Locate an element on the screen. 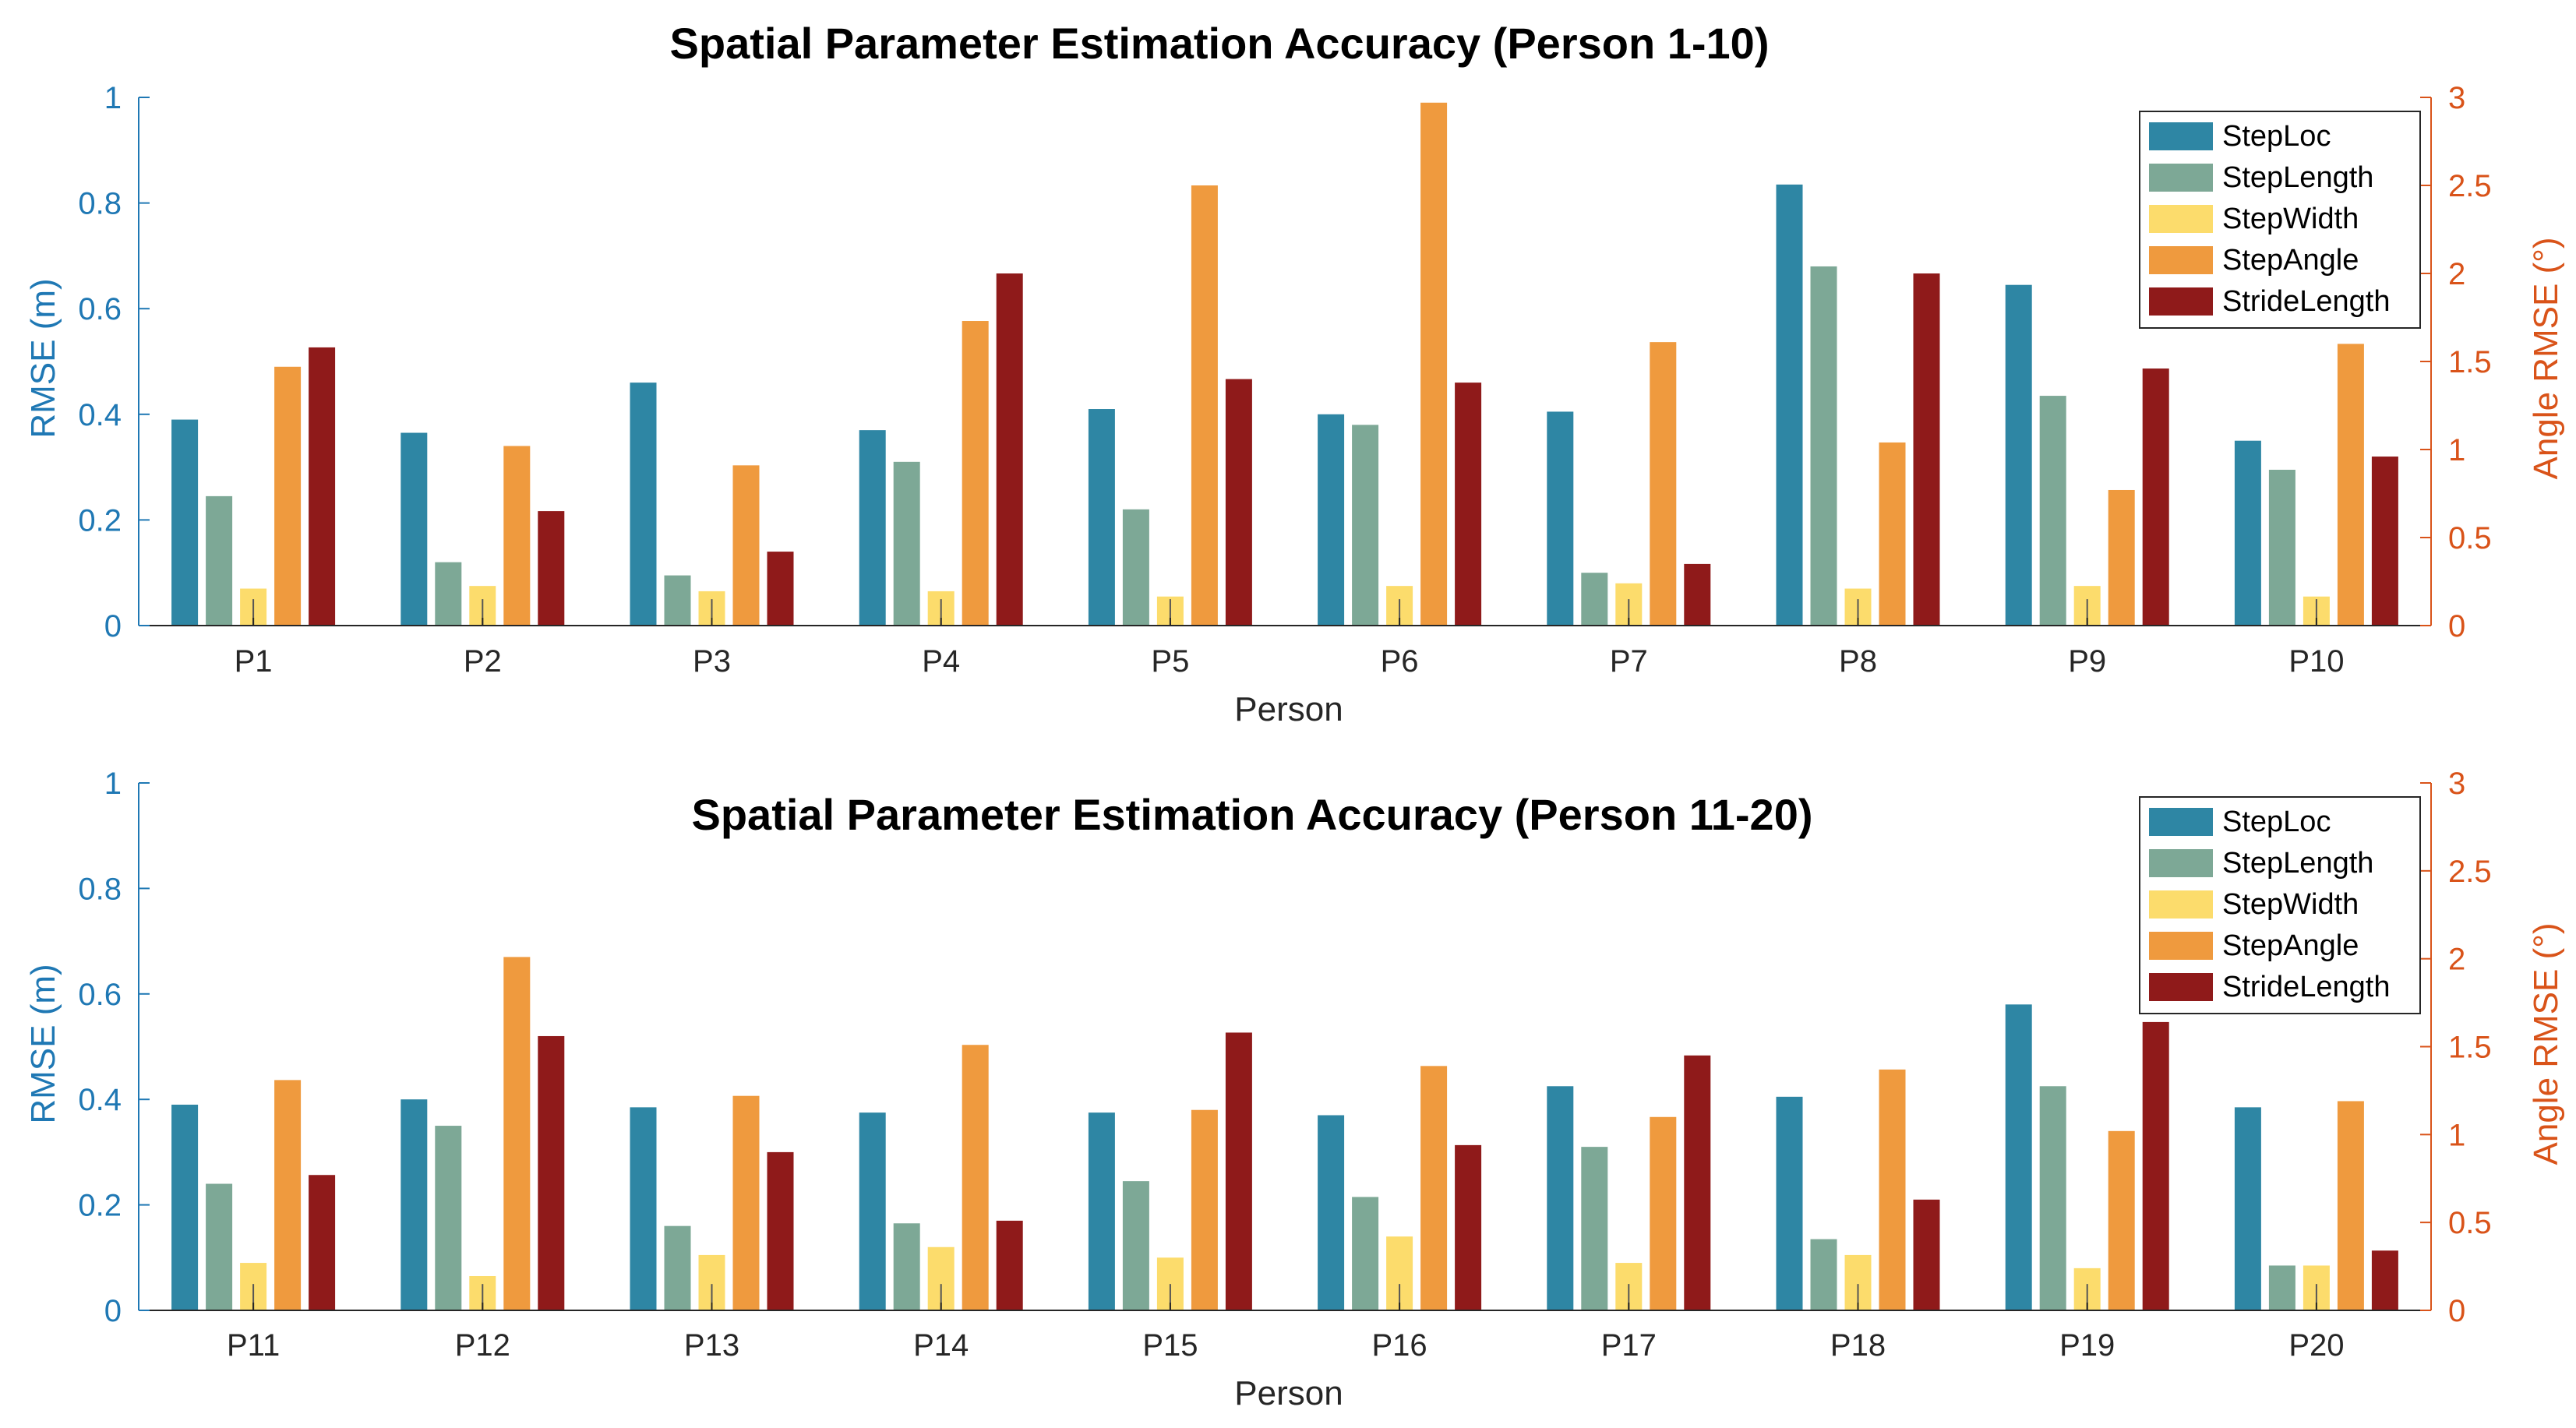  bar-stepangle-p6 is located at coordinates (1434, 364).